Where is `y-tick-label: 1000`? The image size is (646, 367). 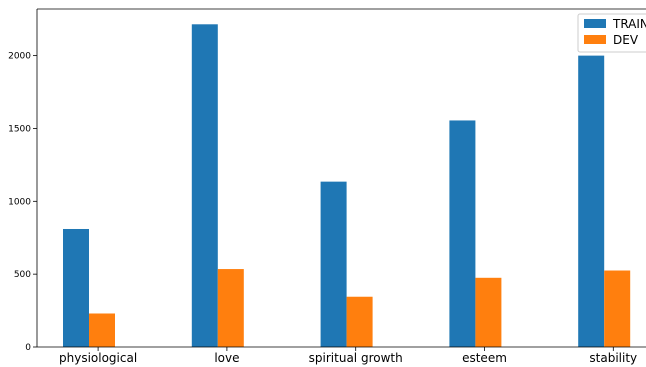
y-tick-label: 1000 is located at coordinates (19, 202).